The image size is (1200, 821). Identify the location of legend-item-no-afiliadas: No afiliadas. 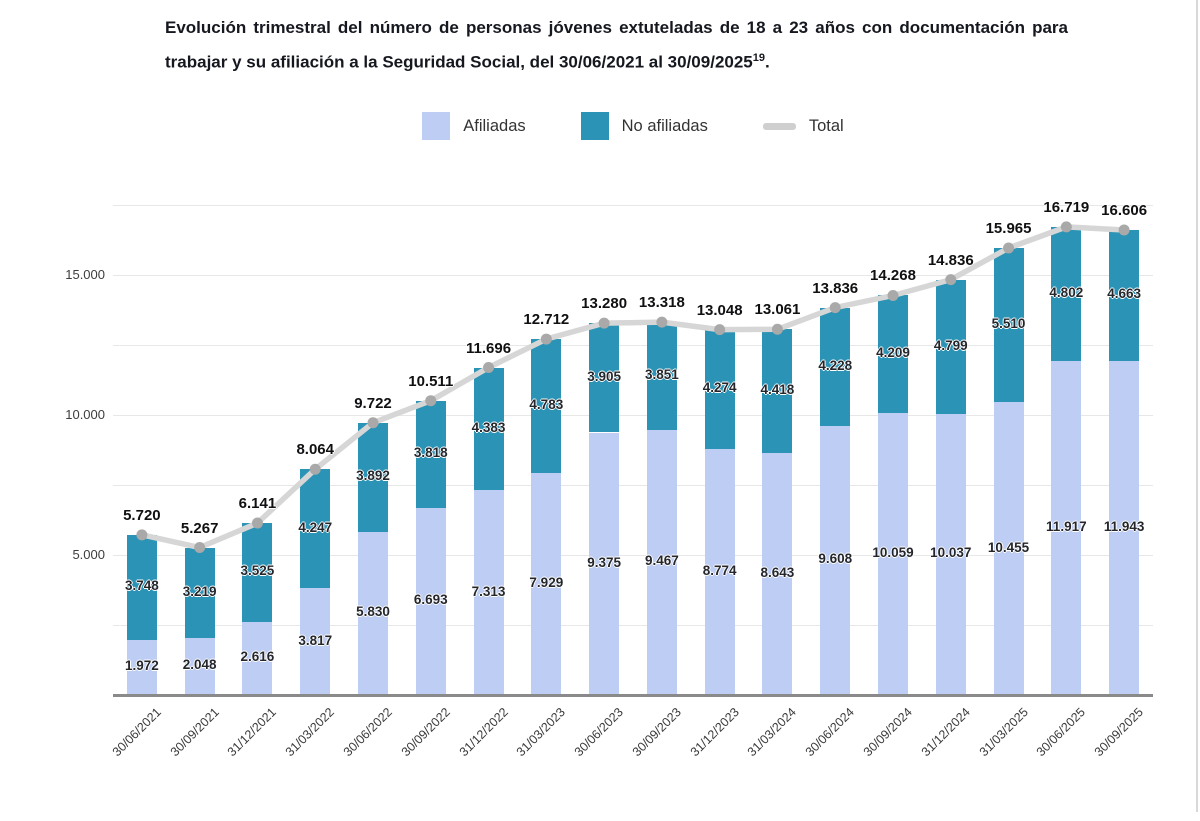
(644, 126).